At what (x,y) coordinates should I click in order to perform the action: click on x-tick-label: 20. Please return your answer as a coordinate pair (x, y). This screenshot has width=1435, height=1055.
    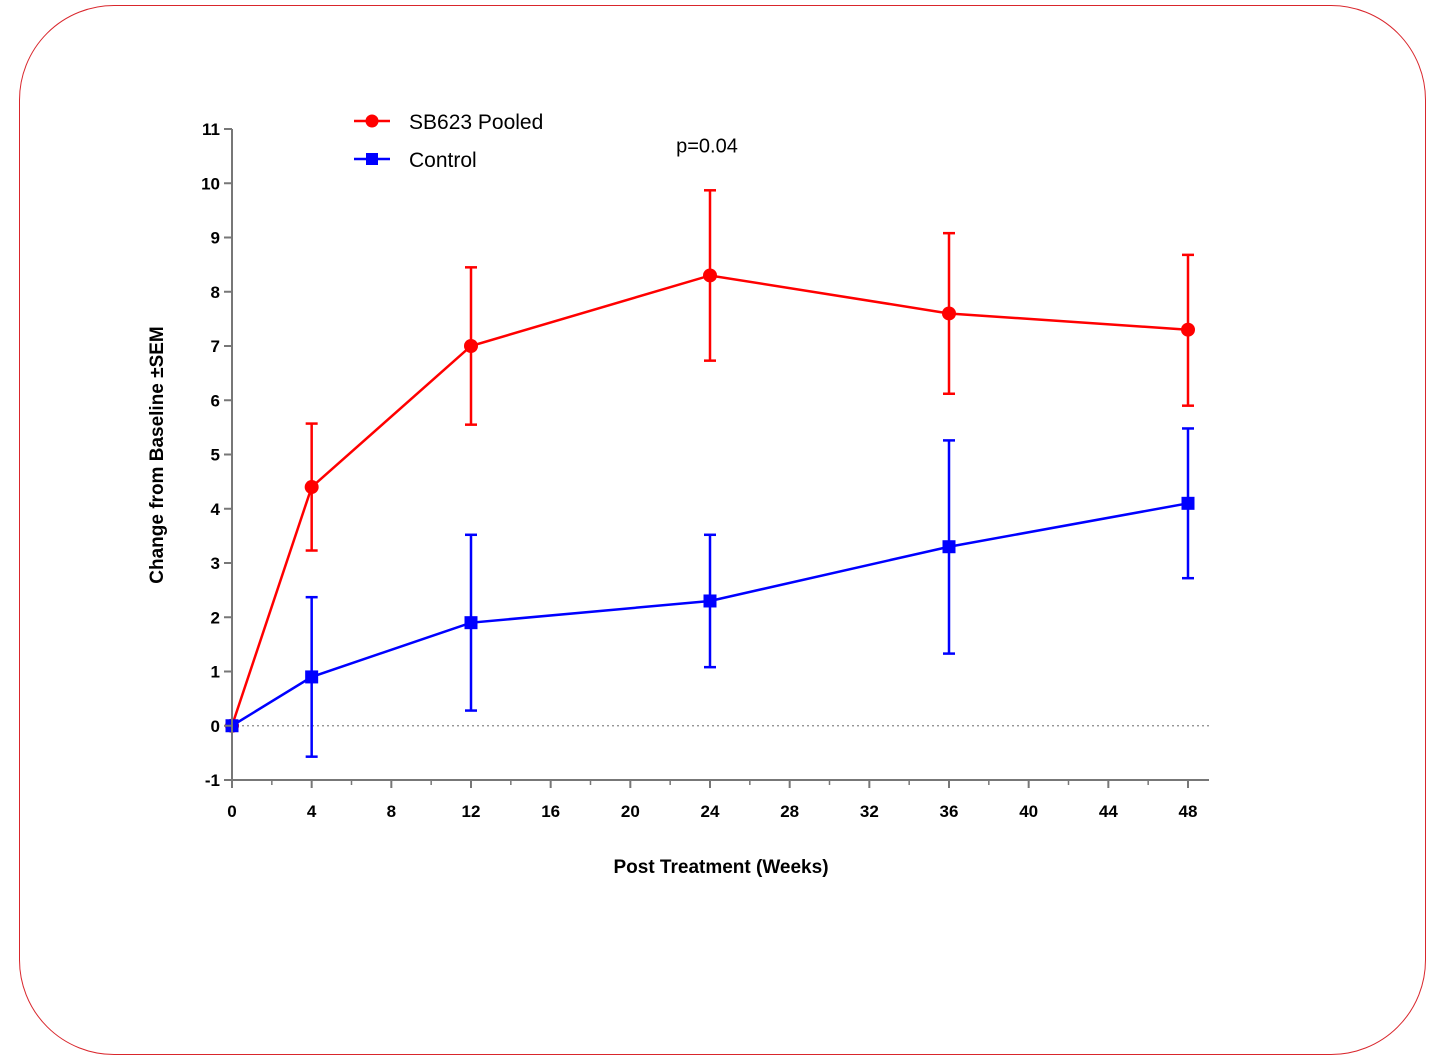
    Looking at the image, I should click on (630, 811).